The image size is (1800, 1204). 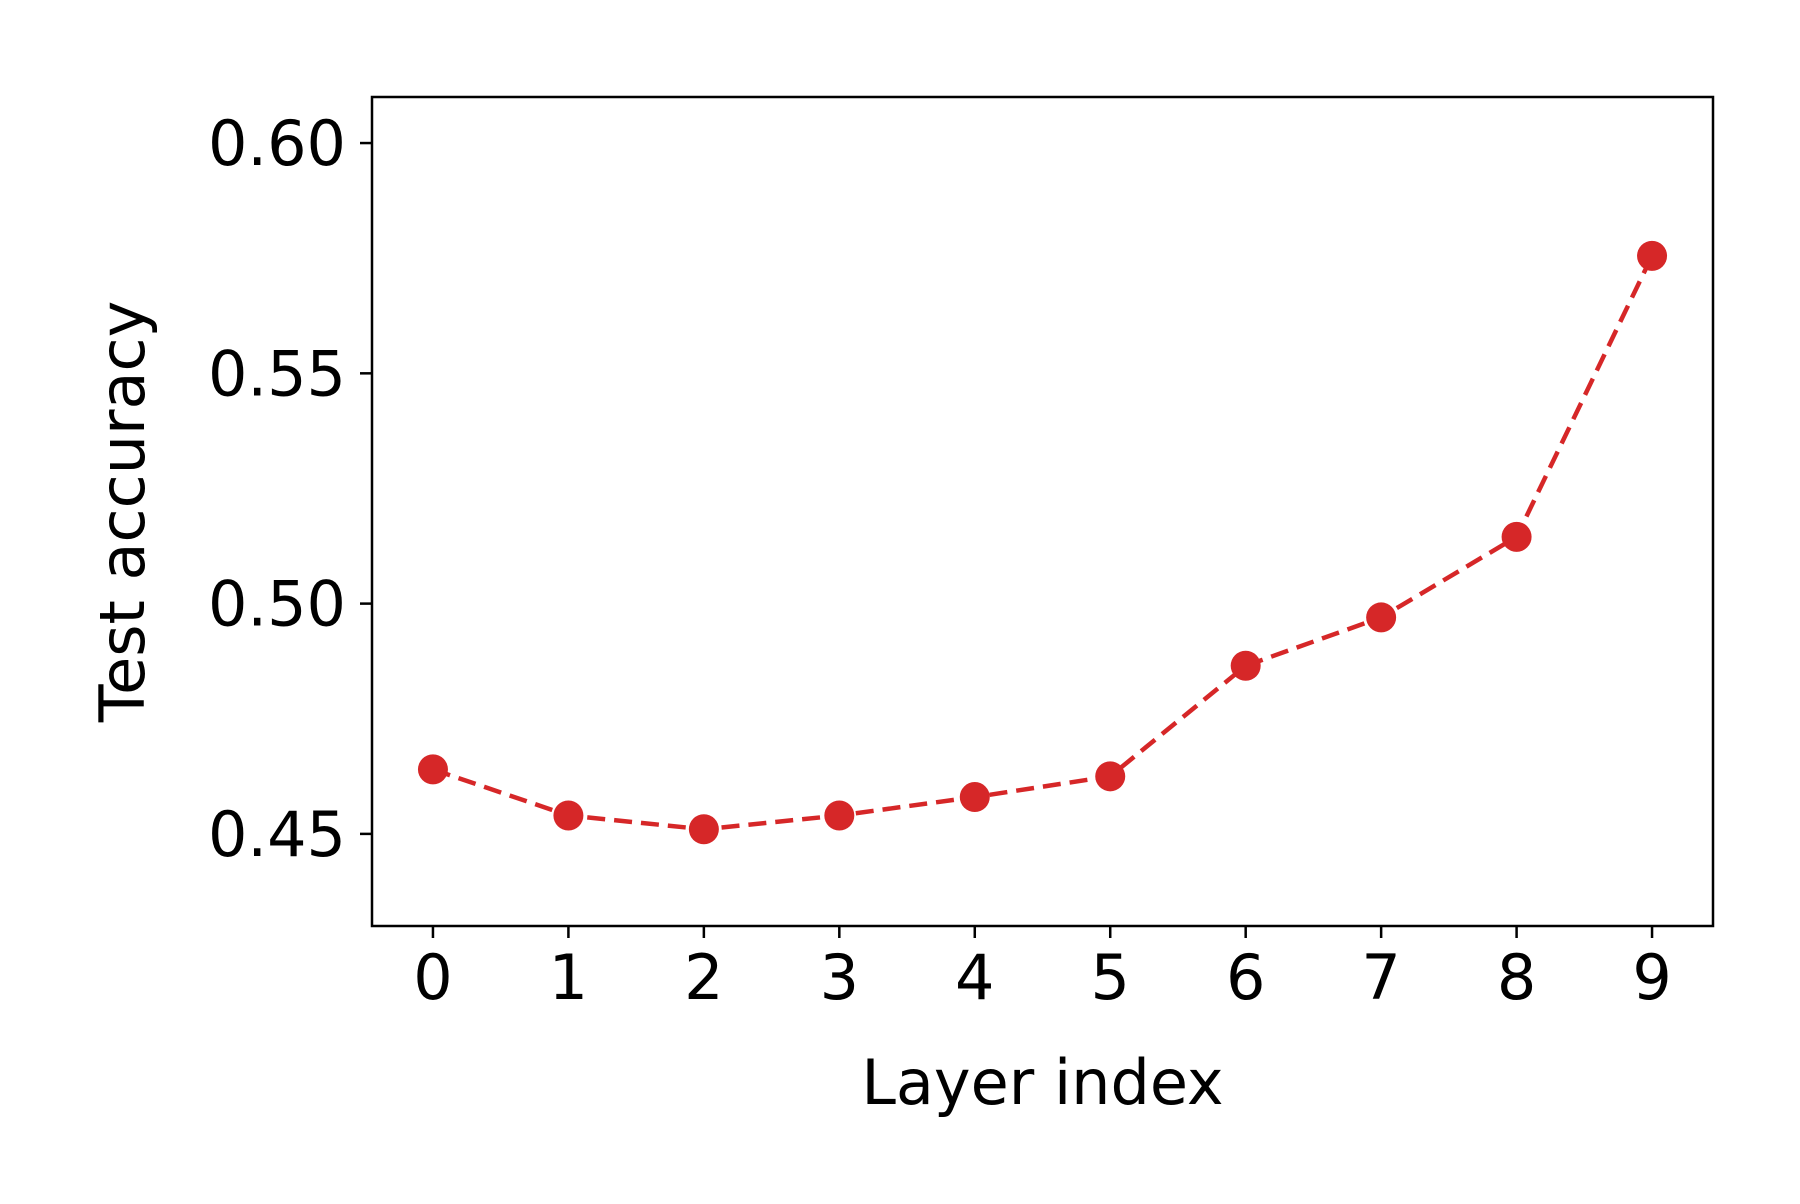 I want to click on x-tick-label: 8, so click(x=1516, y=977).